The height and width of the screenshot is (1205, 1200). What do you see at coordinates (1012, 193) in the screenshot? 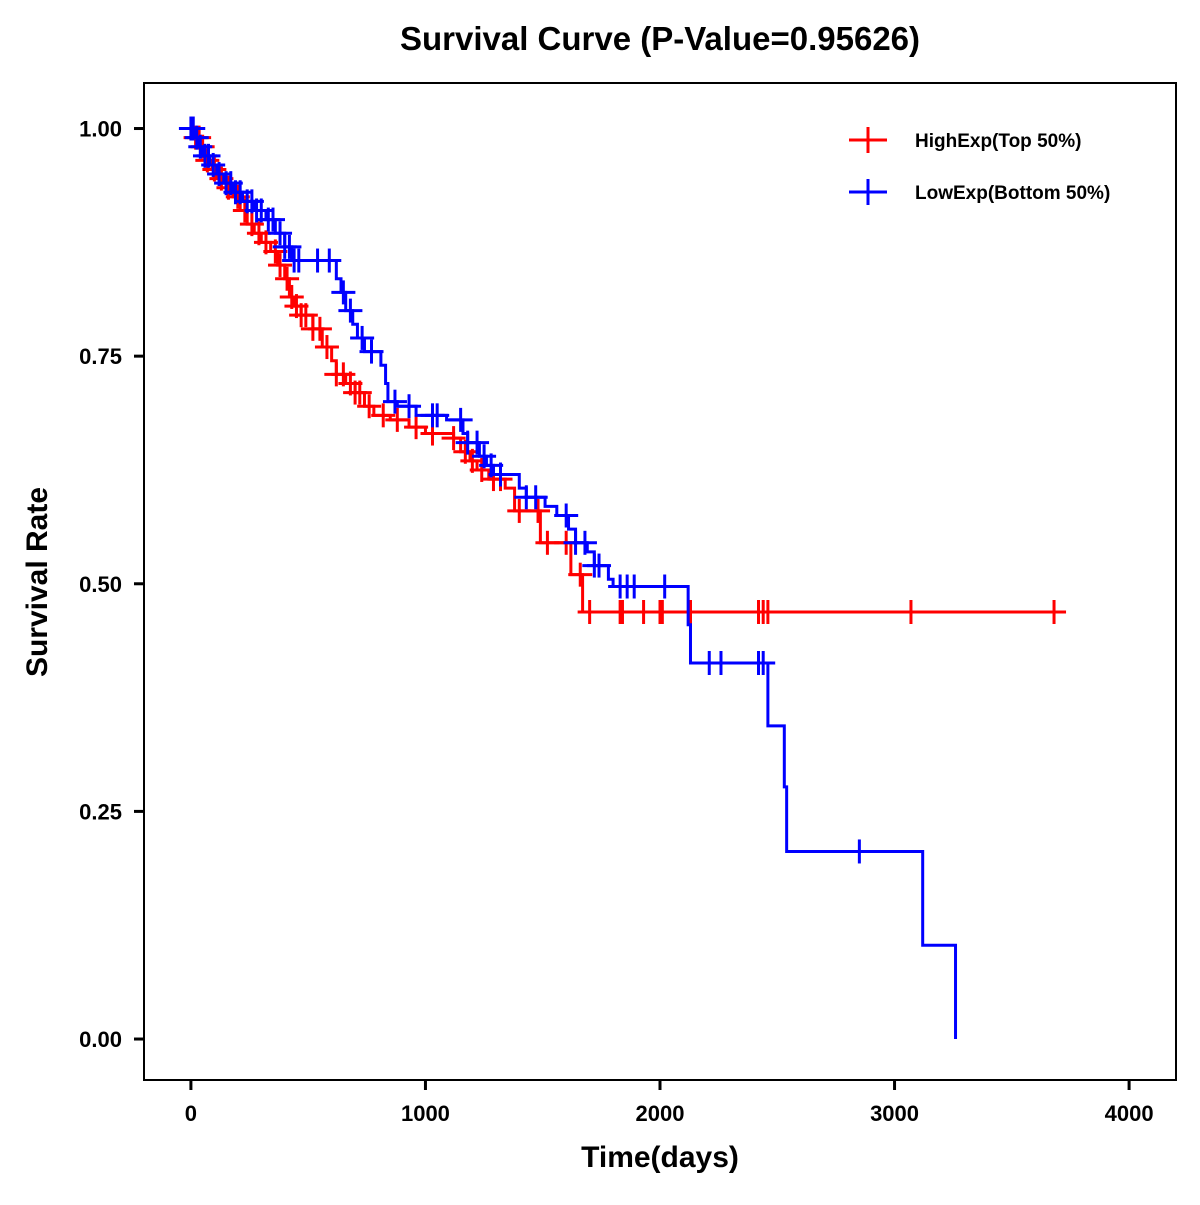
I see `legend-label: LowExp(Bottom 50%)` at bounding box center [1012, 193].